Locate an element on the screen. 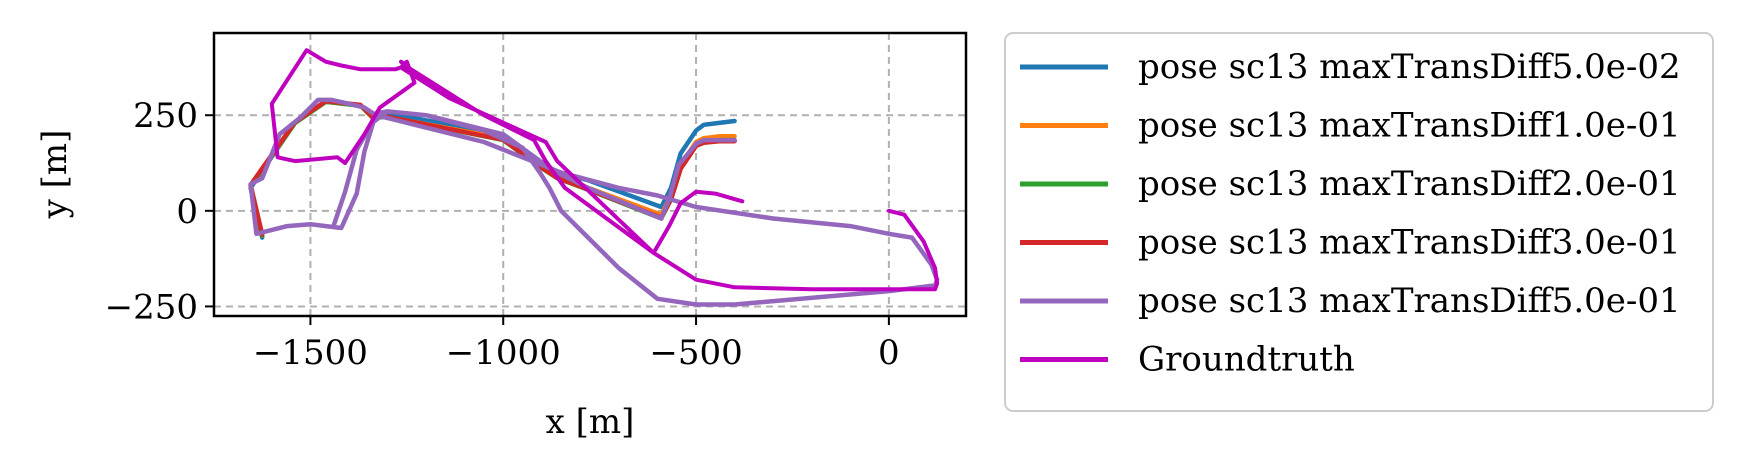 The height and width of the screenshot is (471, 1737). y-tick-label: 0 is located at coordinates (187, 212).